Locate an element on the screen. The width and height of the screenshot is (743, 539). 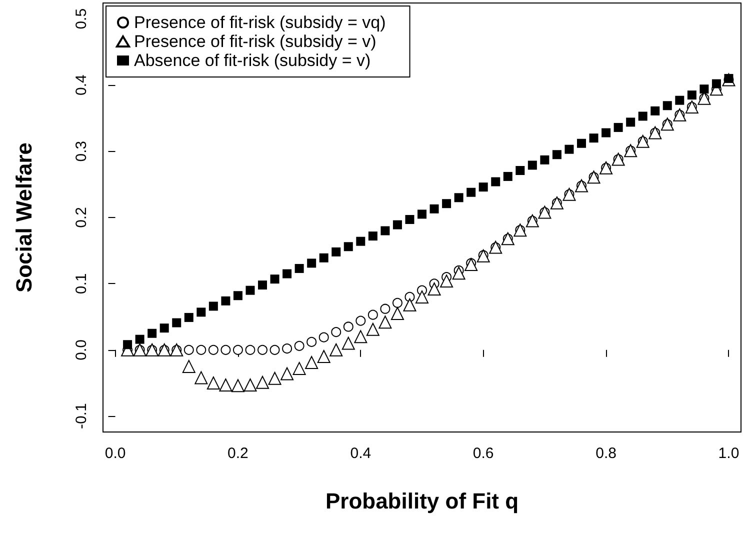
y-tick-label: 0.0 is located at coordinates (81, 349).